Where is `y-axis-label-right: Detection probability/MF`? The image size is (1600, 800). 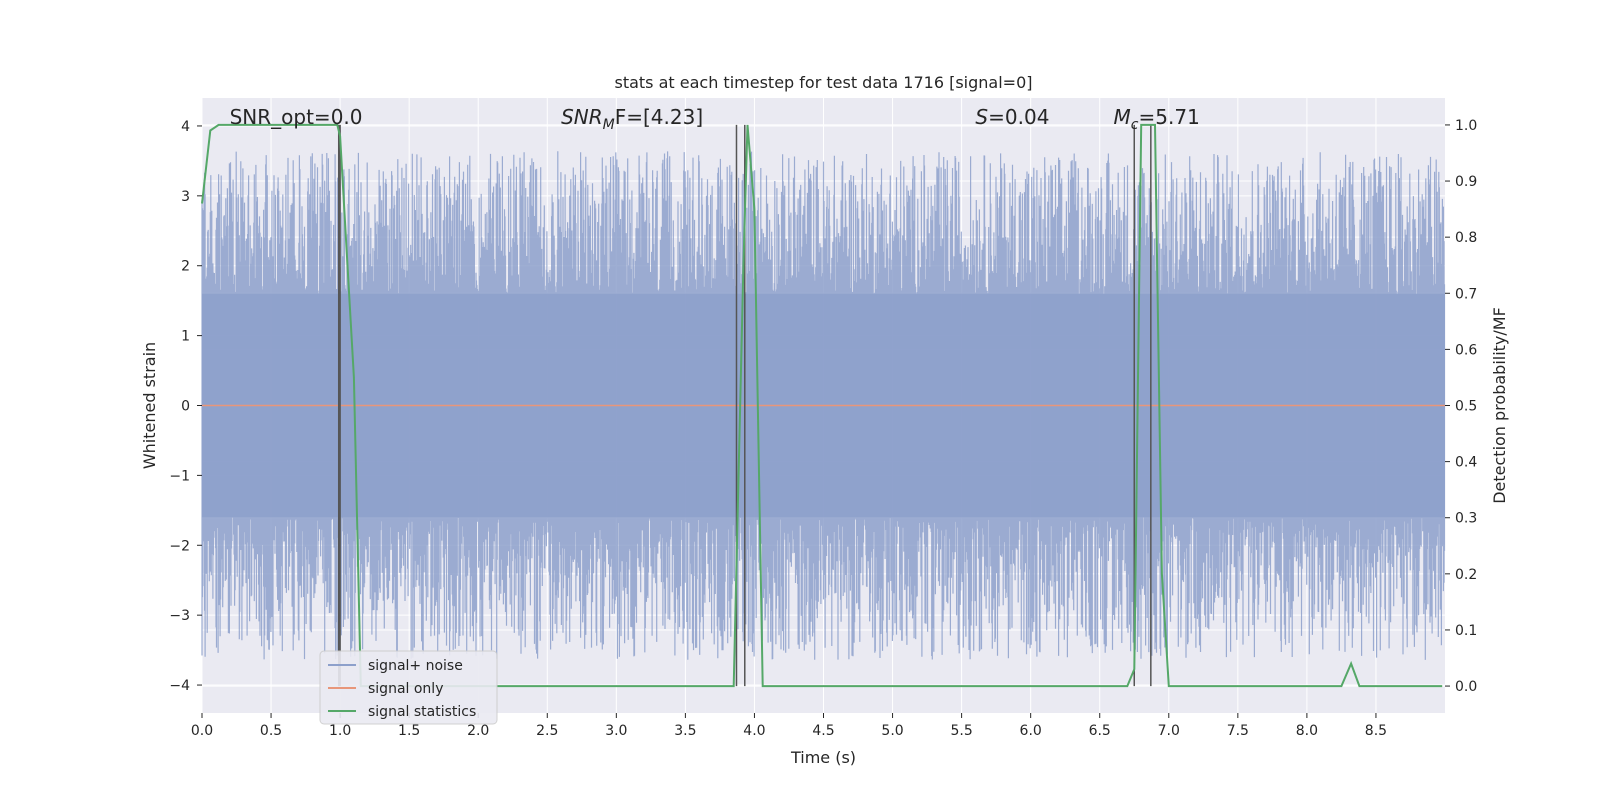
y-axis-label-right: Detection probability/MF is located at coordinates (1499, 405).